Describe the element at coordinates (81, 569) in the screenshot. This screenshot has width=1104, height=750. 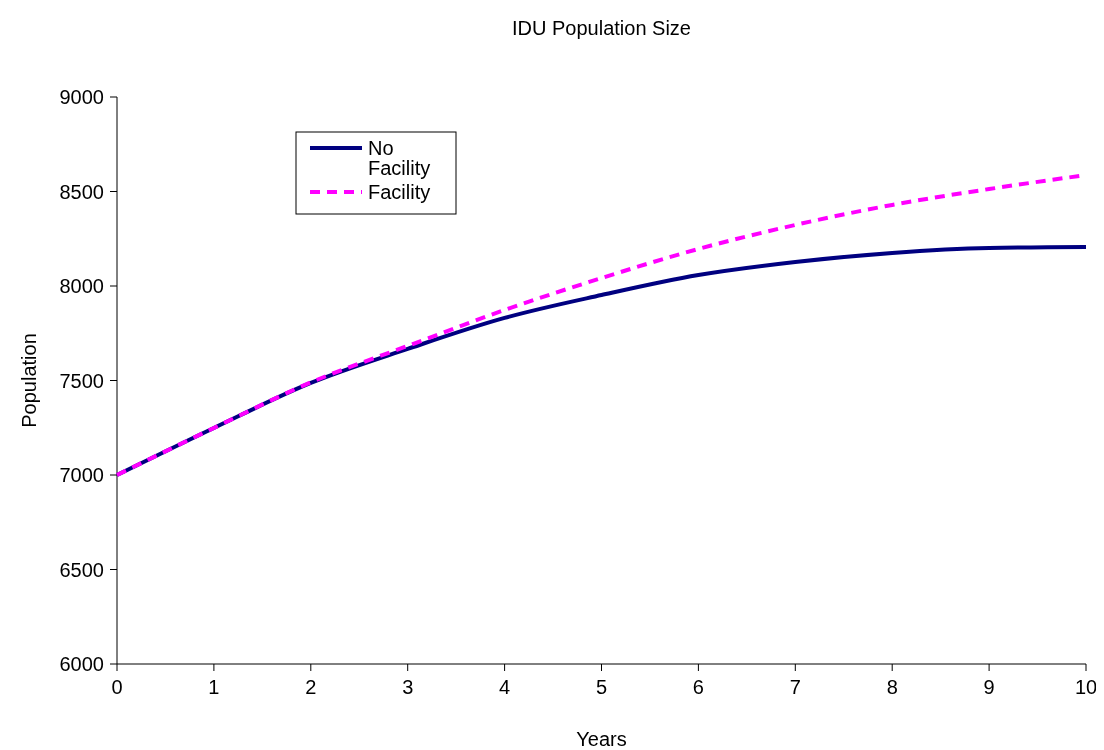
I see `y-tick-label: 6500` at that location.